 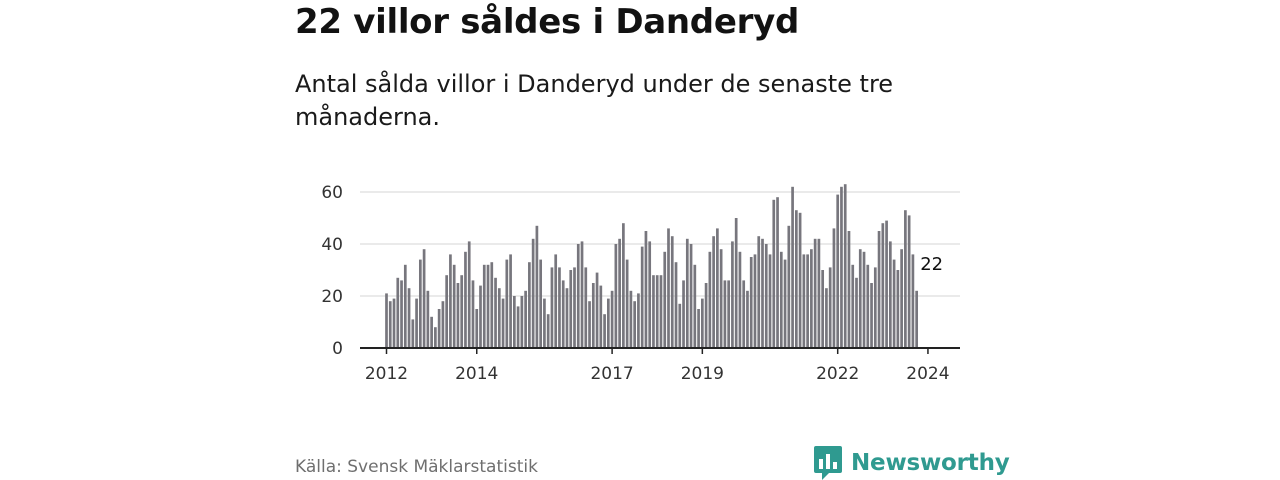 I want to click on x-tick-label-2017: 2017, so click(x=611, y=374).